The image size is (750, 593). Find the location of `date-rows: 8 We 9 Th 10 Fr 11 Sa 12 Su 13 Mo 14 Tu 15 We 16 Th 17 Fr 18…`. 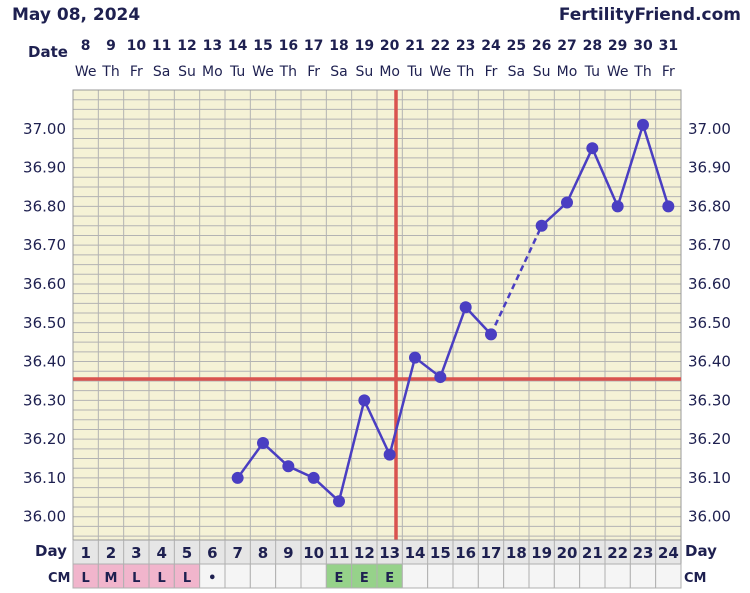

date-rows: 8 We 9 Th 10 Fr 11 Sa 12 Su 13 Mo 14 Tu 15 We 16 Th 17 Fr 18… is located at coordinates (376, 59).